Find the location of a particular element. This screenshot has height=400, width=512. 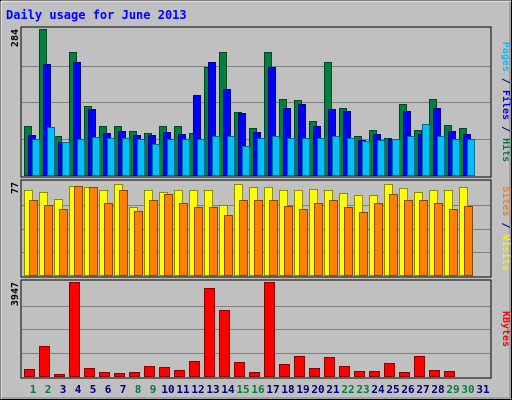

x-tick-label-day-14: 14 is located at coordinates (228, 389).